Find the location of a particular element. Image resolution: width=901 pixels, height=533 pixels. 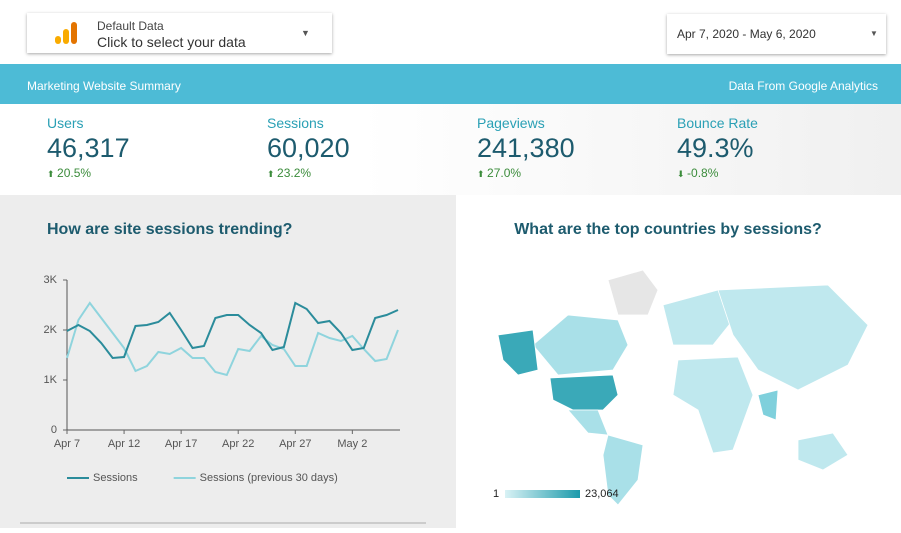

legend-max: 23,064 is located at coordinates (602, 494).